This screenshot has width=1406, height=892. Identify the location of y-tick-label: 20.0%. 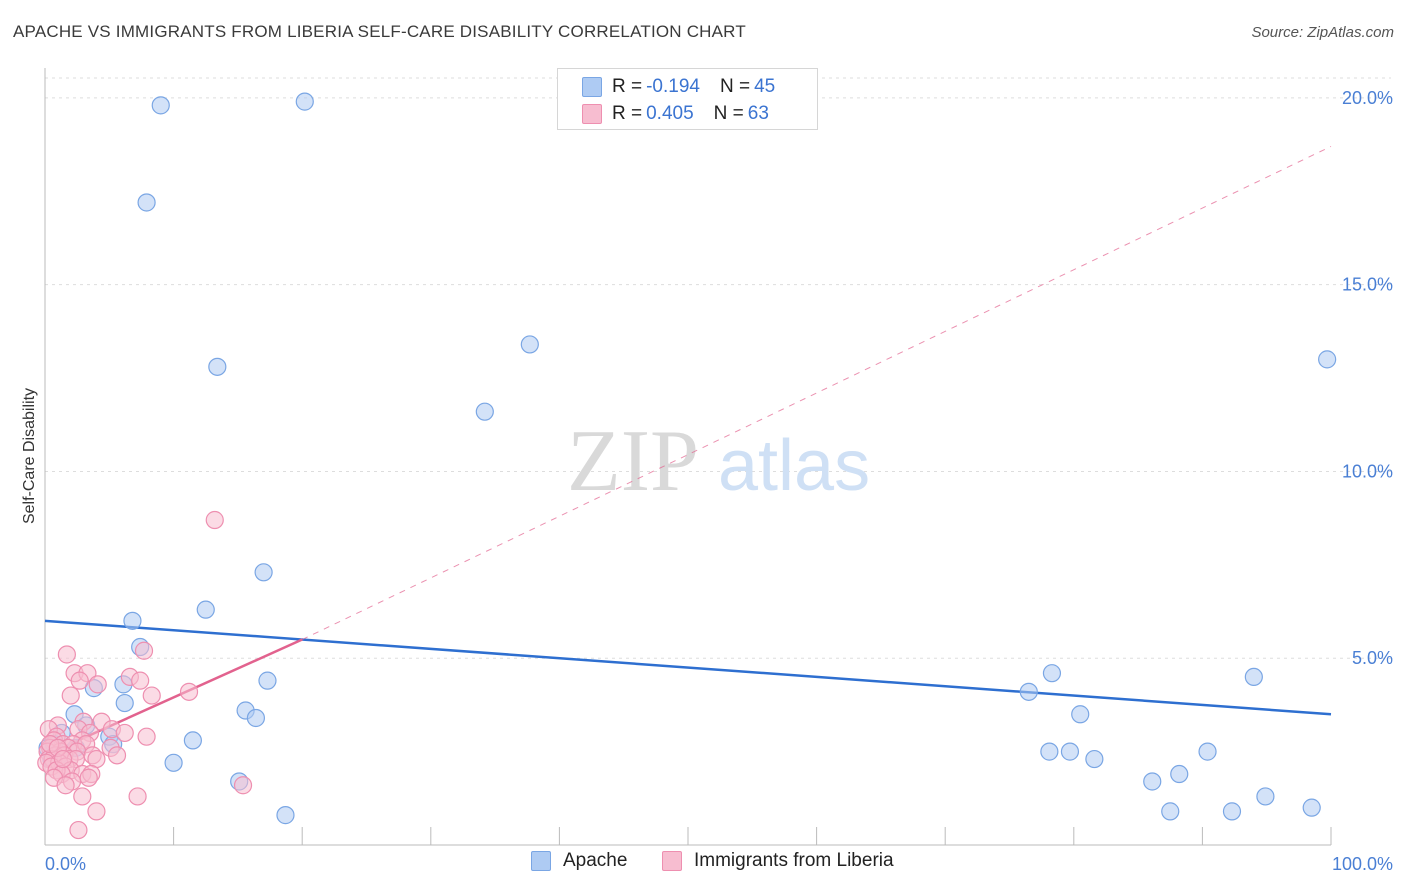
(1367, 98).